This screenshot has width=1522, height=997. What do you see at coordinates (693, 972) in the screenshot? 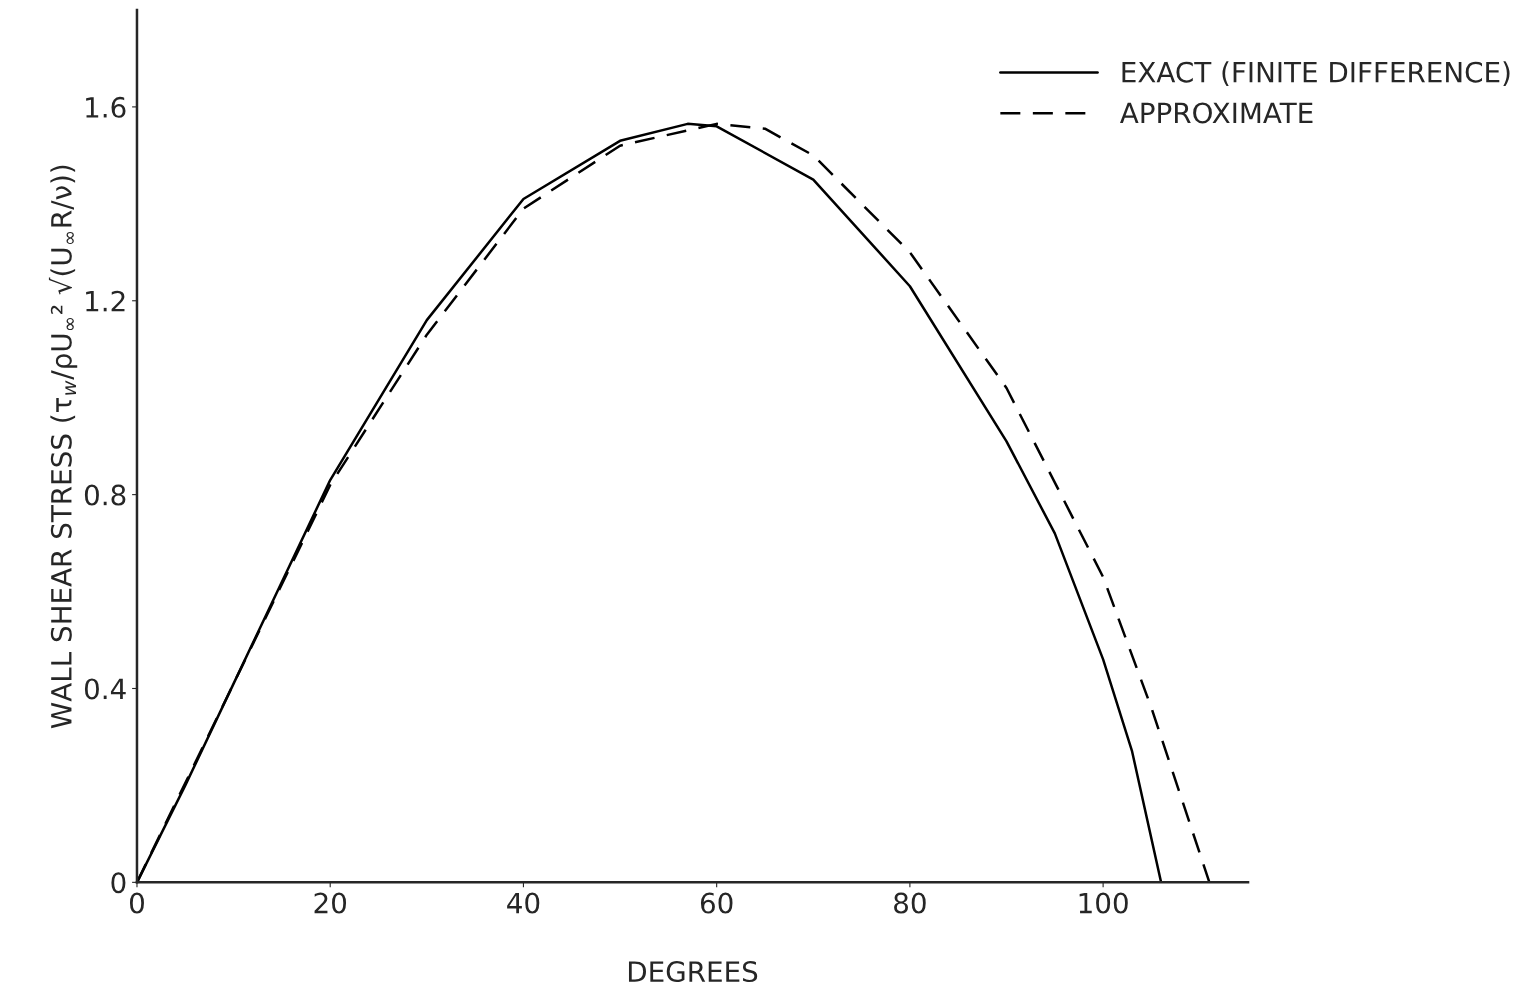
I see `x-axis-title: DEGREES` at bounding box center [693, 972].